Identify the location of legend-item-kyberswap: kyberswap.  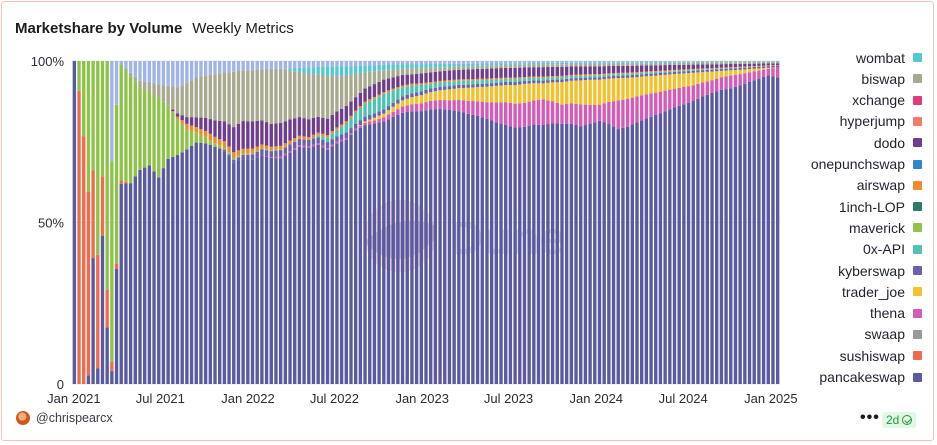
(880, 270).